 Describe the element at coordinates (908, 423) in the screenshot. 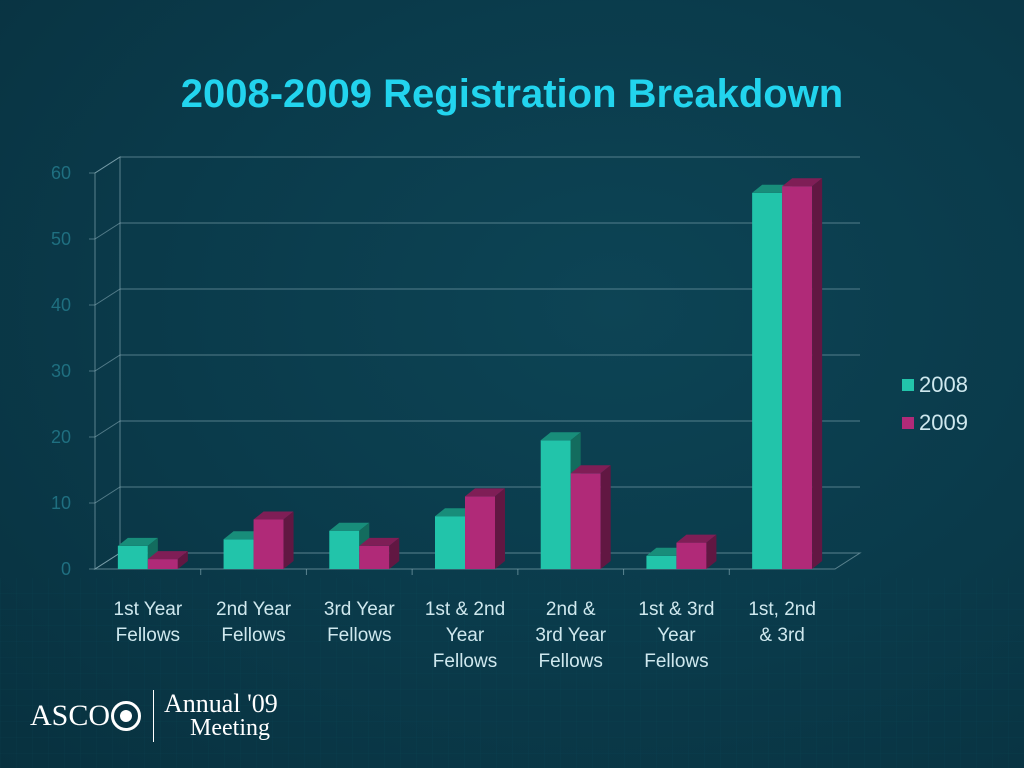

I see `legend-swatch-2009` at that location.